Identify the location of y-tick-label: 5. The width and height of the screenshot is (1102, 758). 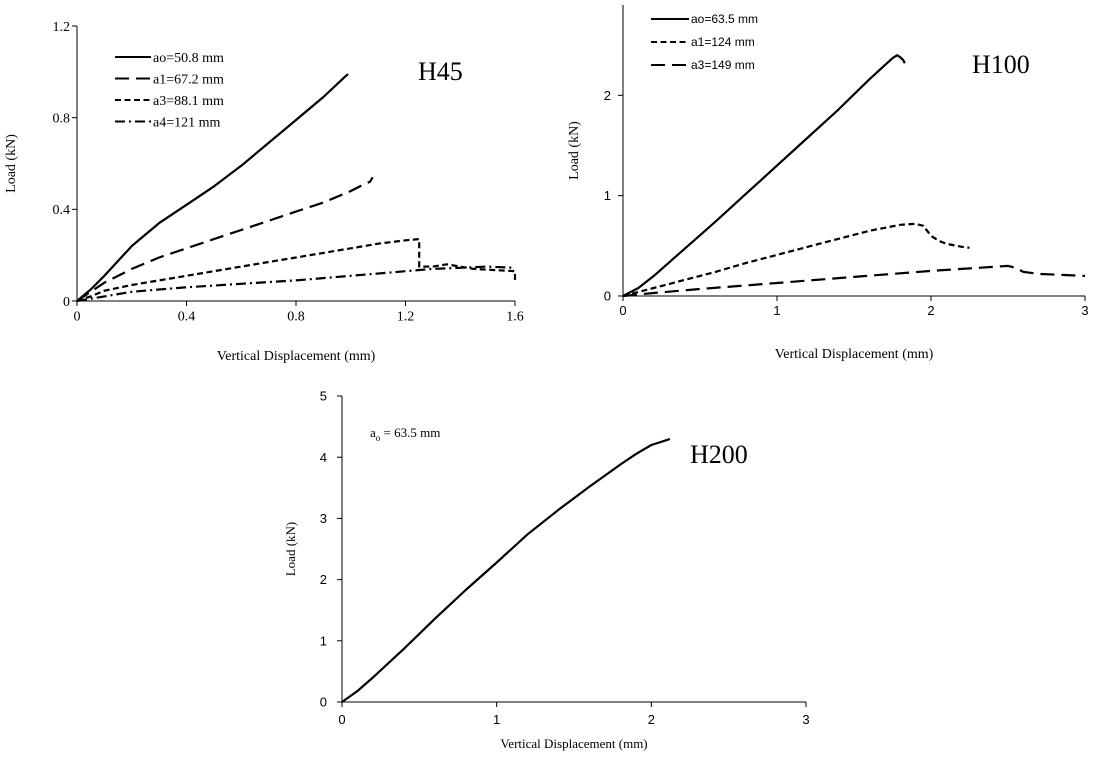
(323, 396).